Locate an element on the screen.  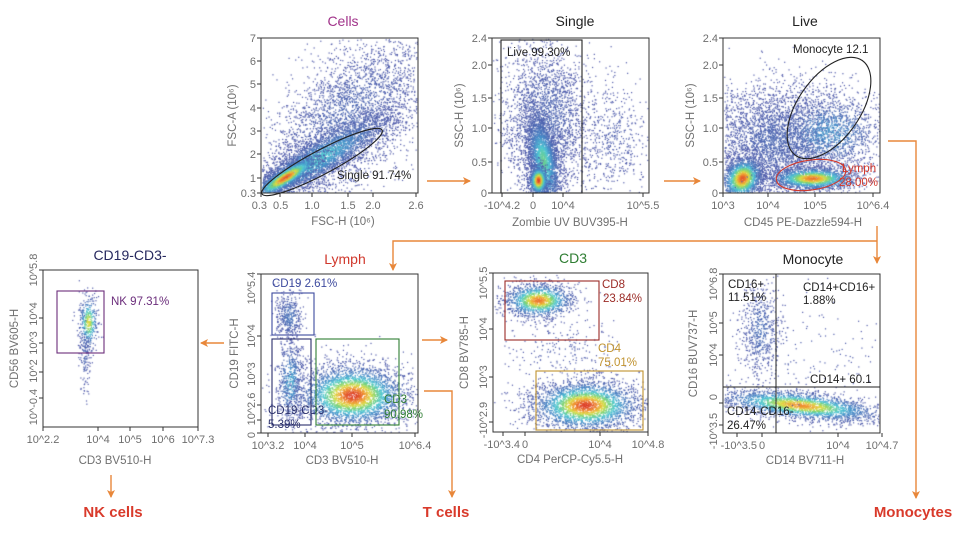
tick-label: 10^4.8 is located at coordinates (648, 445).